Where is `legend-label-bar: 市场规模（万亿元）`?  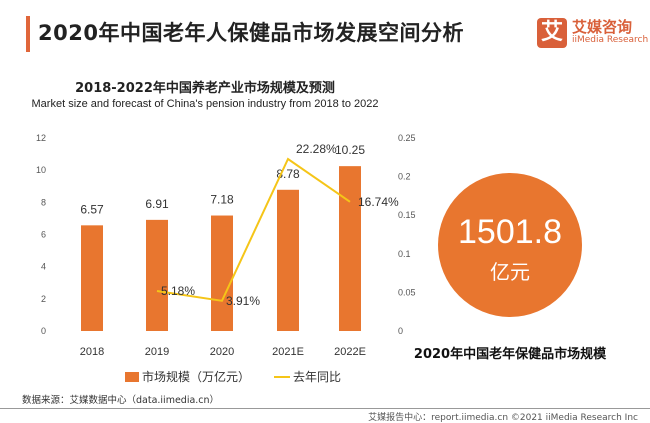
legend-label-bar: 市场规模（万亿元） is located at coordinates (196, 377).